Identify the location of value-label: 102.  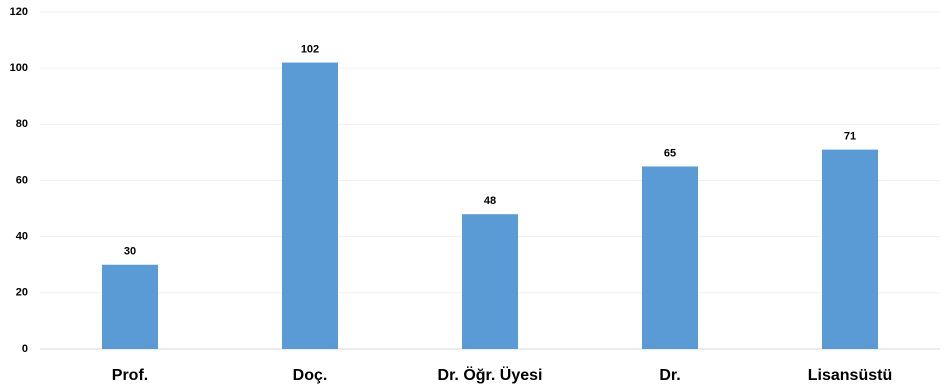
(310, 49).